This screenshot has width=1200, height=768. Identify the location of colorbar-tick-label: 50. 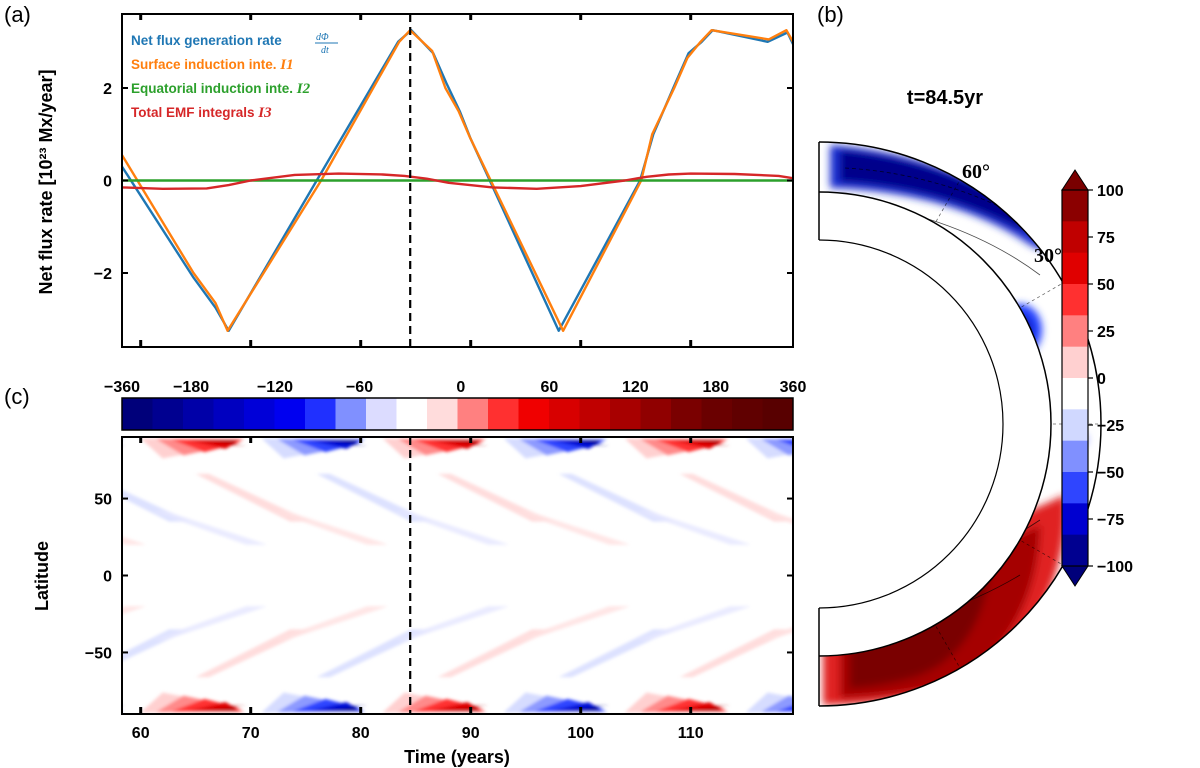
(1106, 285).